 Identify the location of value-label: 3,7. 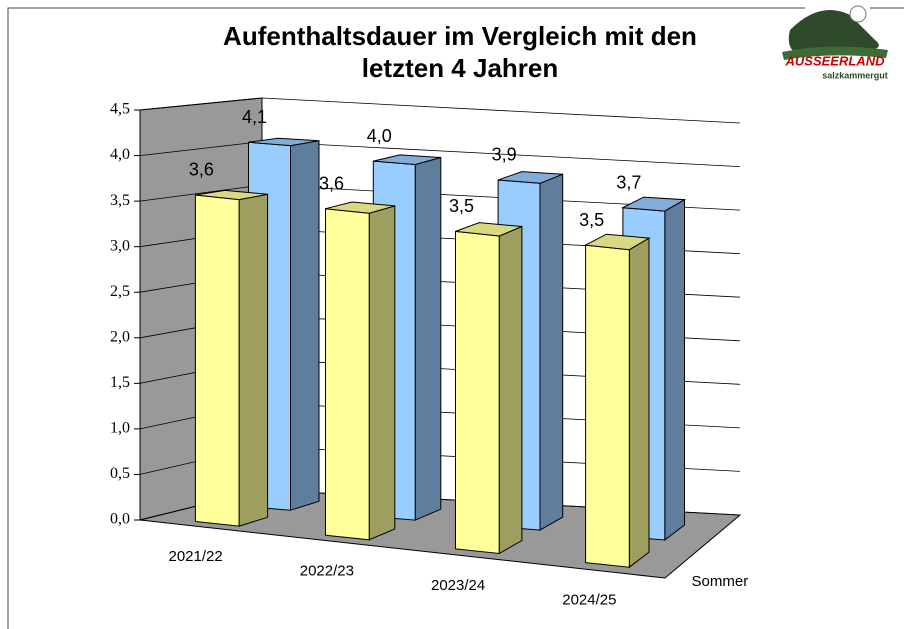
(628, 182).